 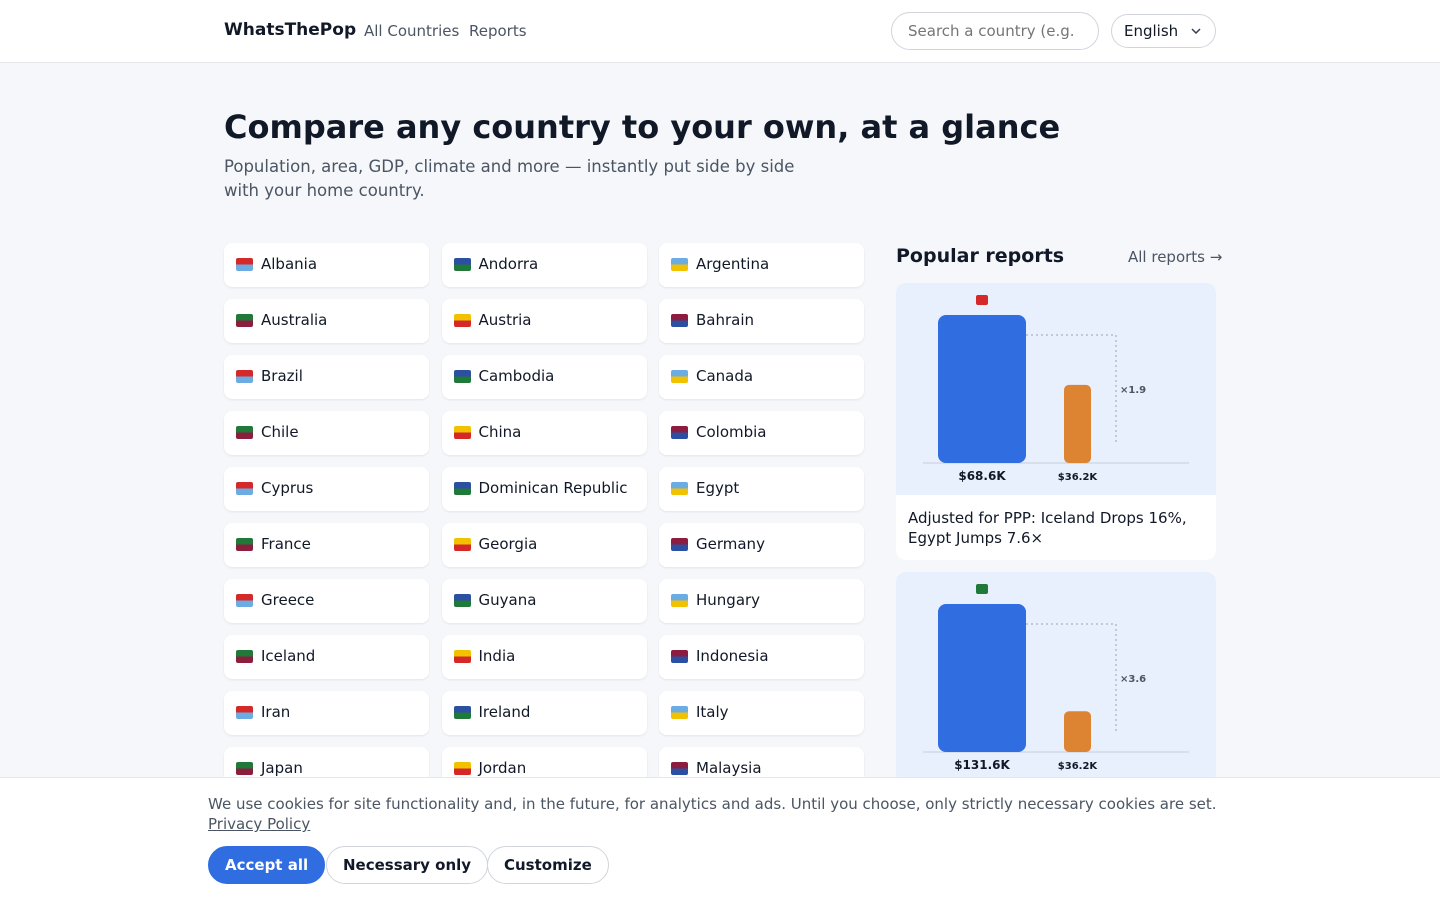 I want to click on accept-all-button: Accept all, so click(x=267, y=865).